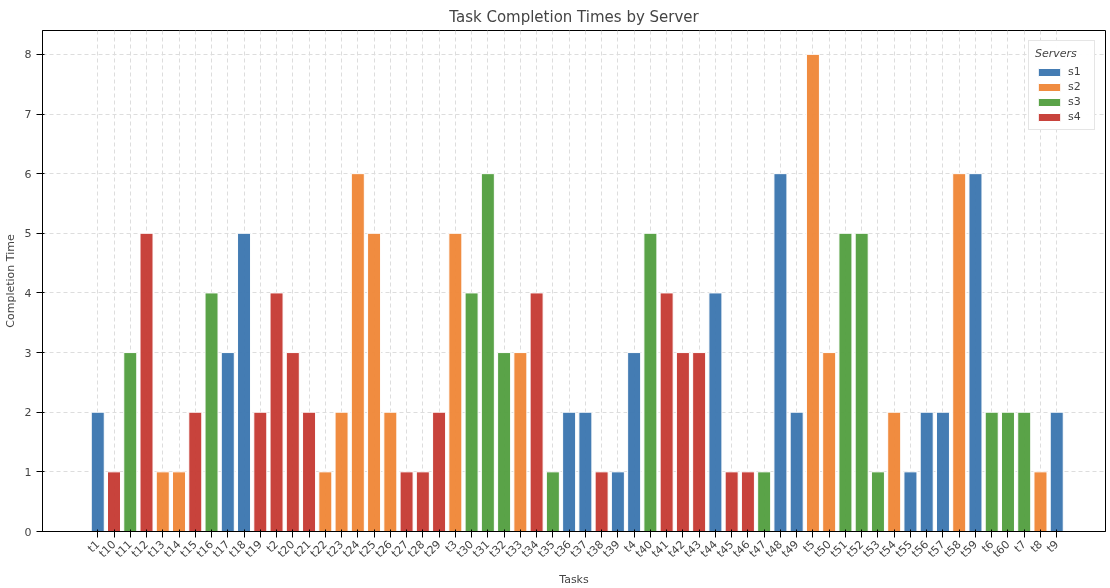 Image resolution: width=1110 pixels, height=588 pixels. I want to click on y-tick-label: 1, so click(28, 472).